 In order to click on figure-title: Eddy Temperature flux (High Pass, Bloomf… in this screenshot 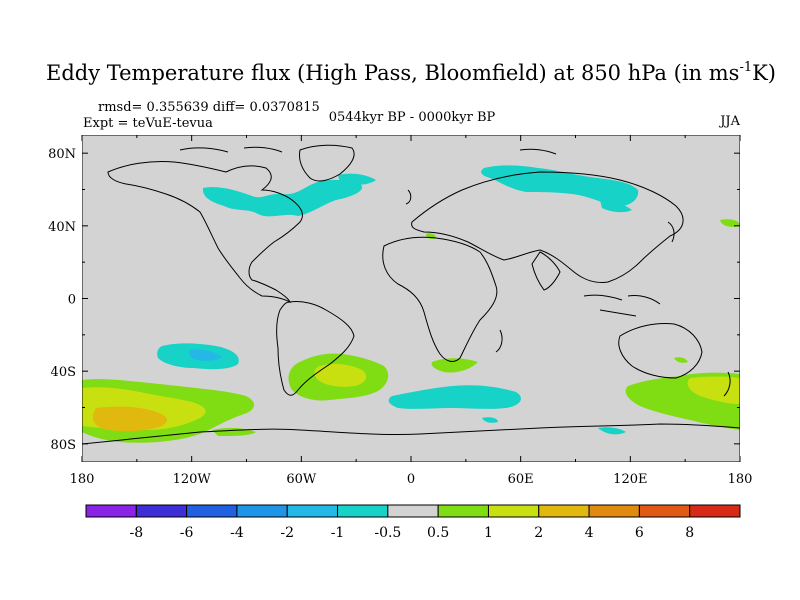, I will do `click(411, 72)`.